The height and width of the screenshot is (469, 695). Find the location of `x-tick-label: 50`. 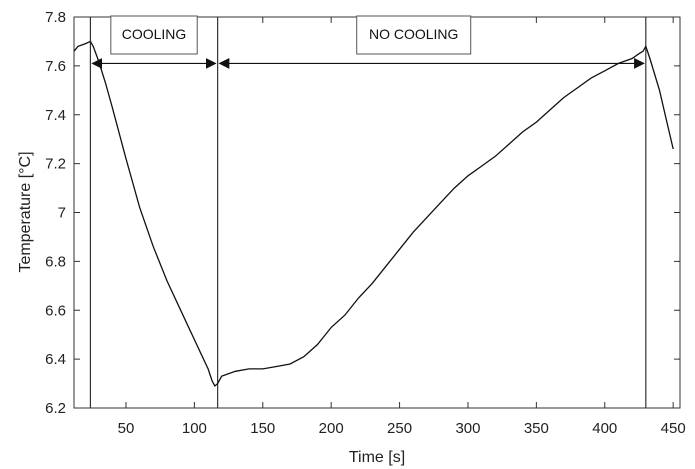

x-tick-label: 50 is located at coordinates (126, 428).